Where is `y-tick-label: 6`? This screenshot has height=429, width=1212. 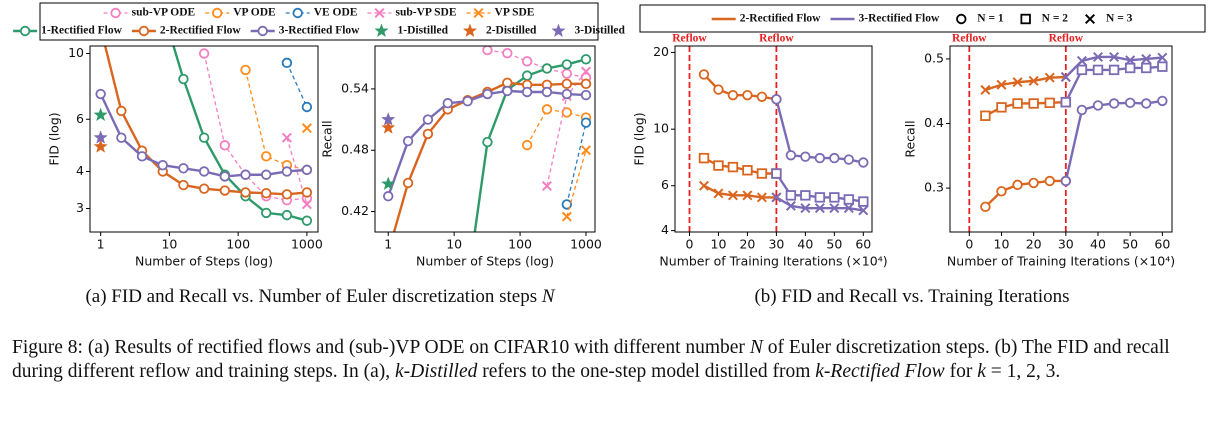 y-tick-label: 6 is located at coordinates (665, 184).